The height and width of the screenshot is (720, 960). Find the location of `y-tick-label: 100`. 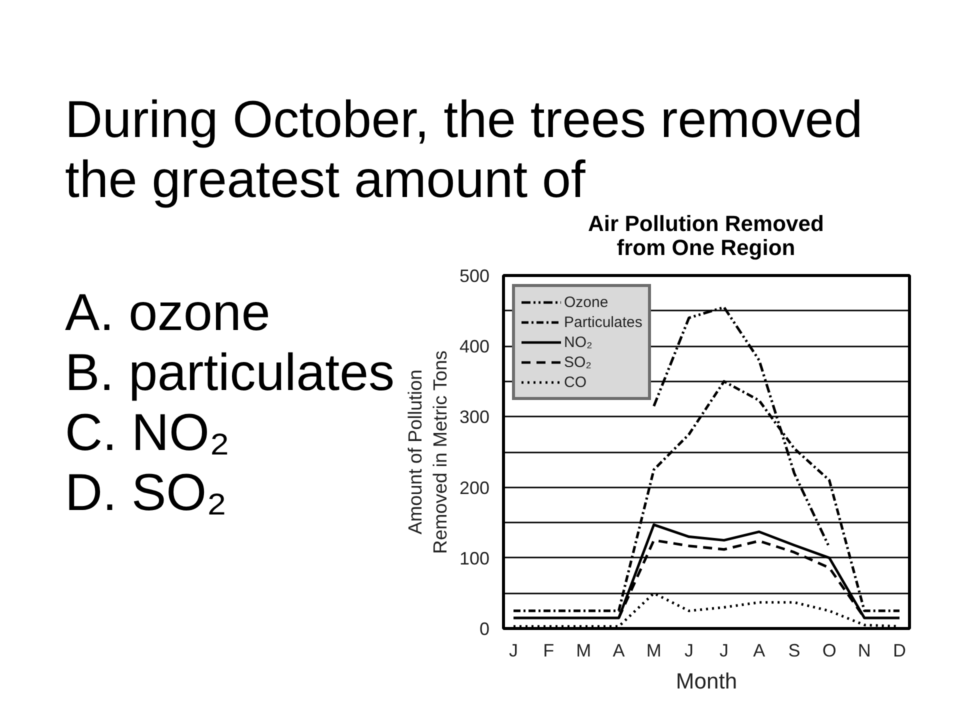

y-tick-label: 100 is located at coordinates (474, 558).